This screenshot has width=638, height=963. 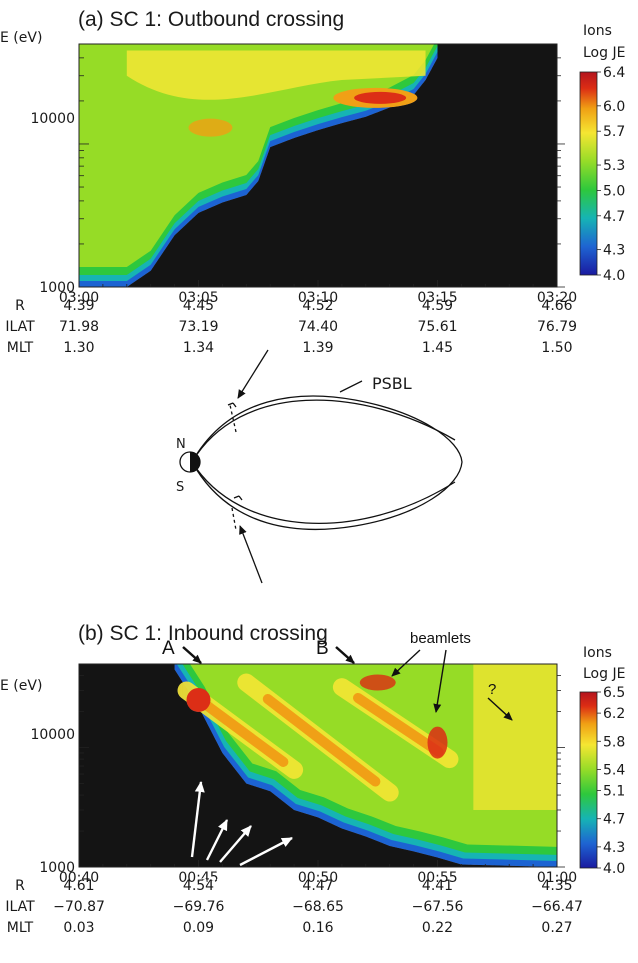 What do you see at coordinates (203, 633) in the screenshot?
I see `panel-b-title: (b) SC 1: Inbound crossing` at bounding box center [203, 633].